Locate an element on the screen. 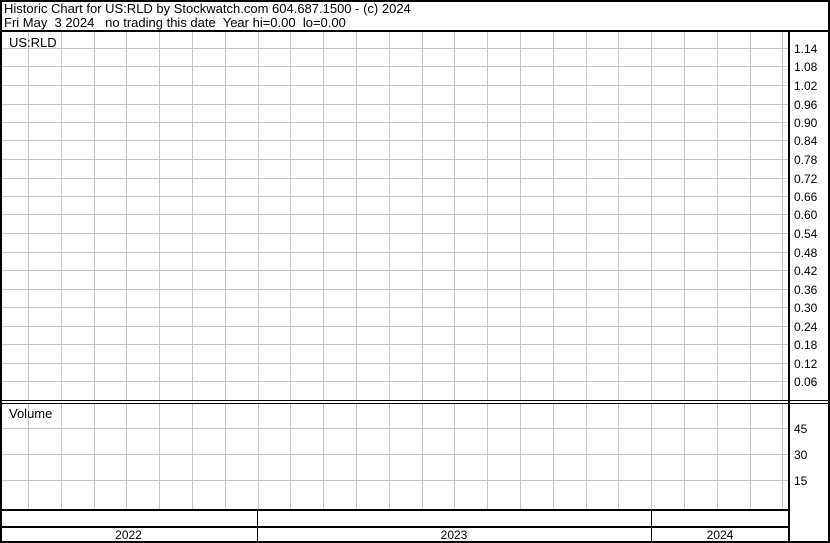 The height and width of the screenshot is (543, 830). year-label-2023: 2023 is located at coordinates (454, 535).